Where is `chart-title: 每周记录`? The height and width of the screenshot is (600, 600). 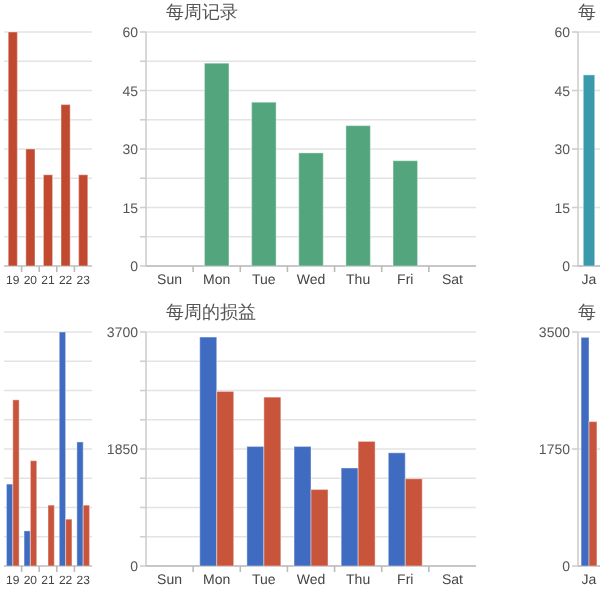
chart-title: 每周记录 is located at coordinates (202, 12).